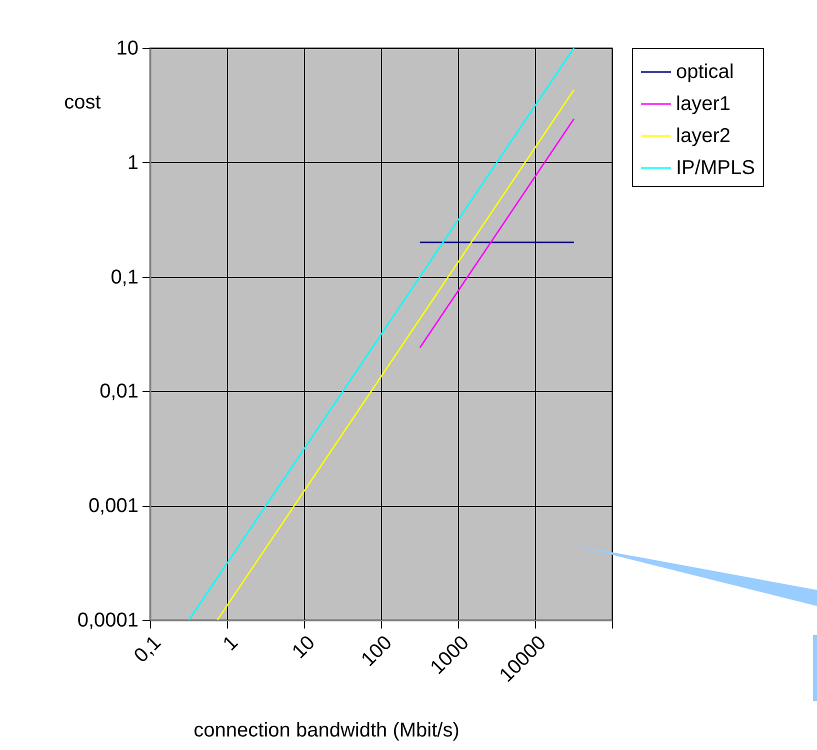 The height and width of the screenshot is (750, 817). Describe the element at coordinates (230, 644) in the screenshot. I see `x-tick-label: 1` at that location.